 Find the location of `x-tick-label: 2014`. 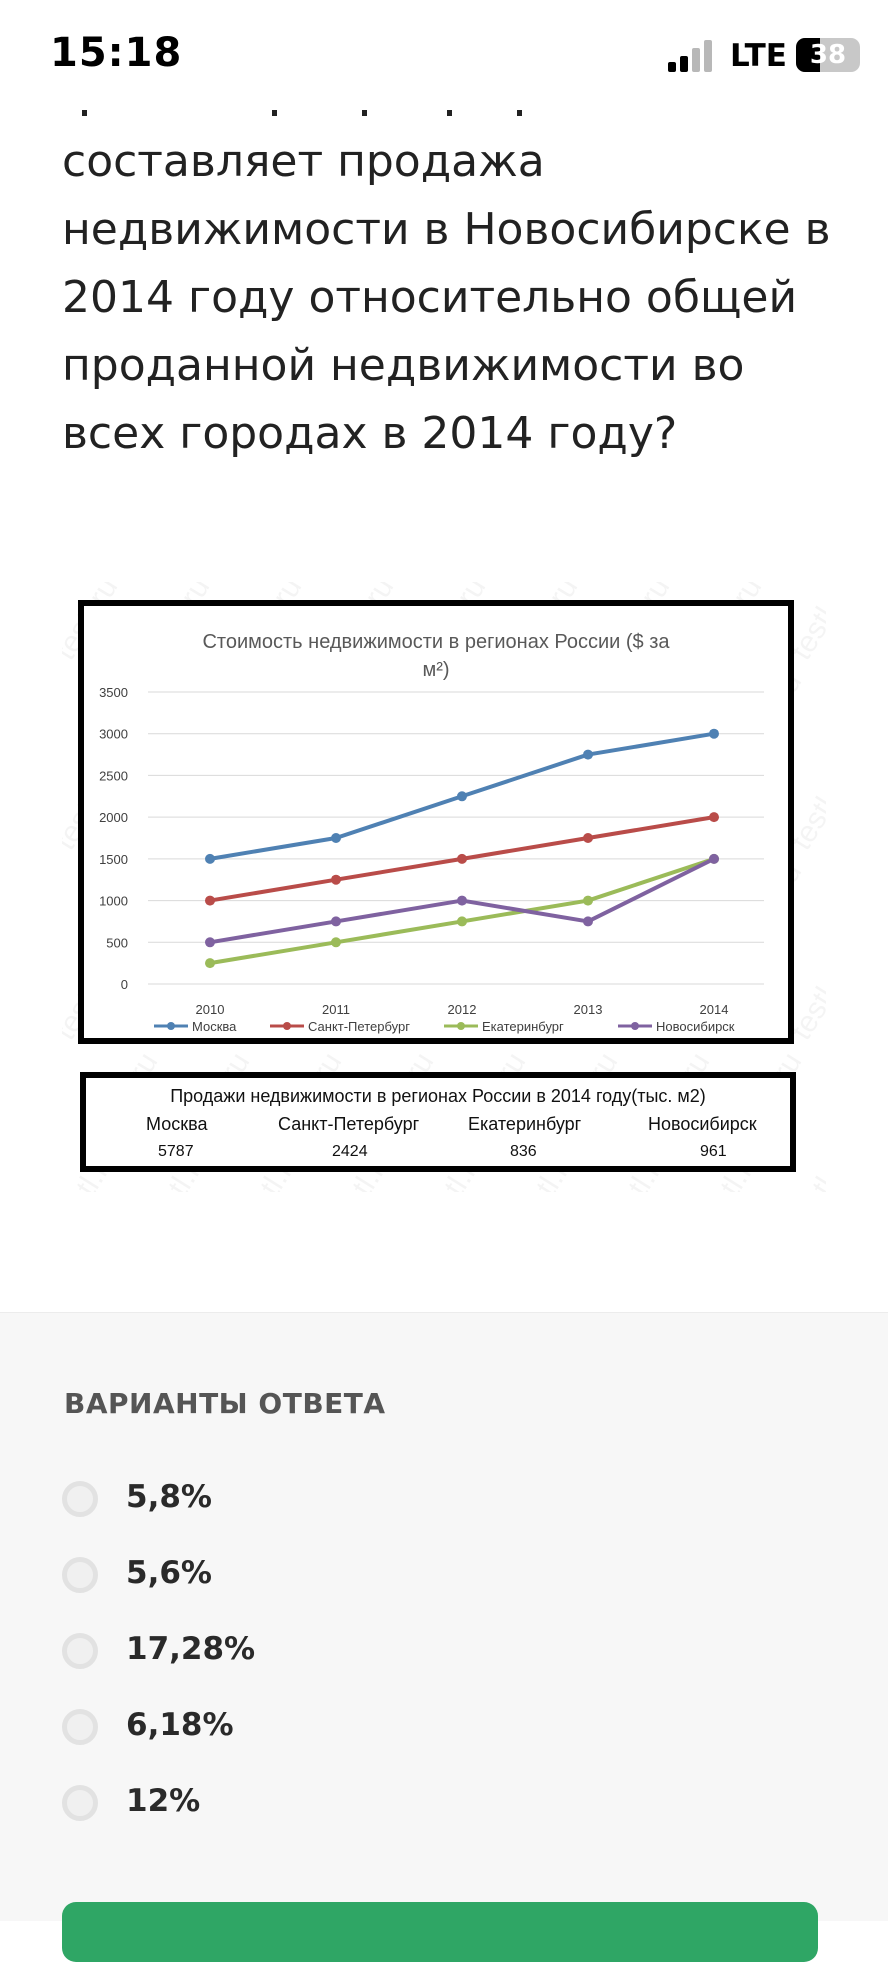

x-tick-label: 2014 is located at coordinates (714, 1009).